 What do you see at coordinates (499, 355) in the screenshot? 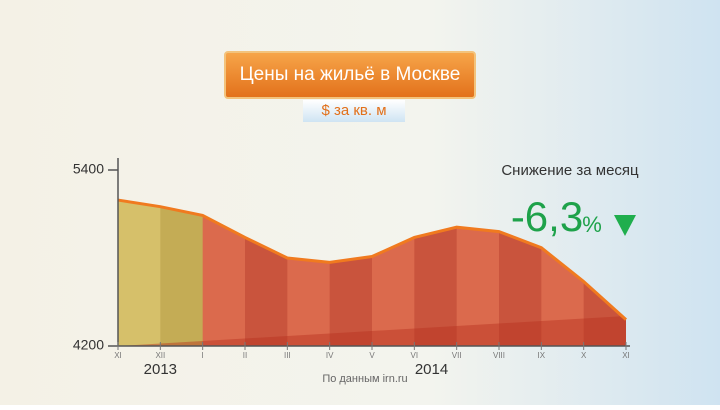
I see `x-tick-label: VIII` at bounding box center [499, 355].